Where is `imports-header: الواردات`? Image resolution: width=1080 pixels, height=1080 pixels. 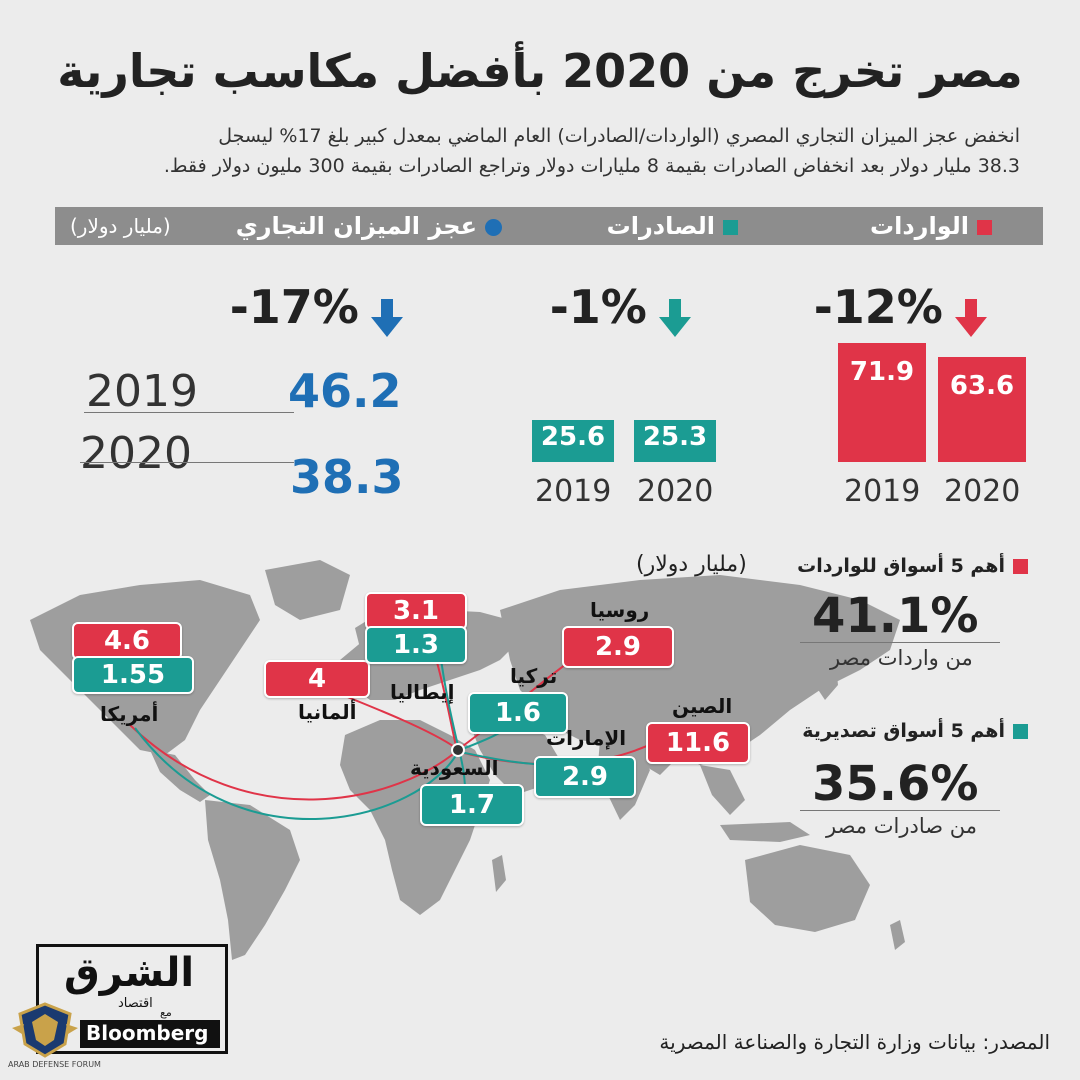 imports-header: الواردات is located at coordinates (931, 226).